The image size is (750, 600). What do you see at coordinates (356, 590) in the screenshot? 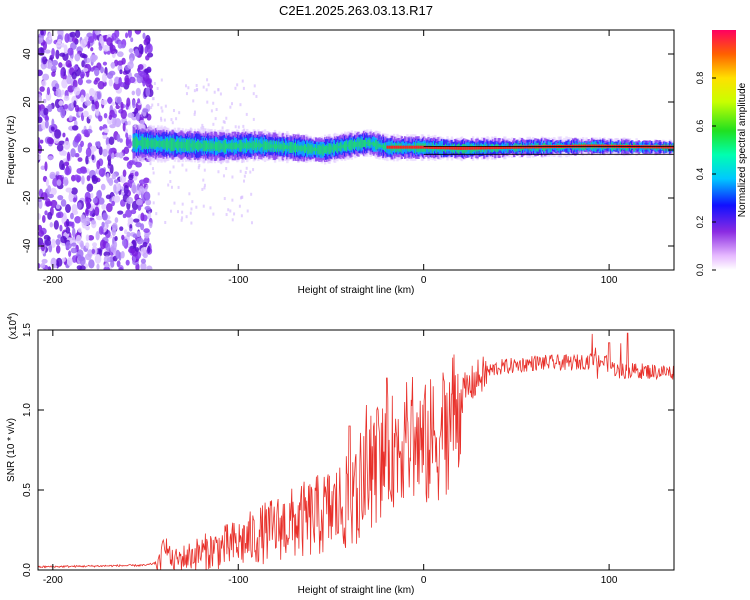
I see `snr-x-label: Height of straight line (km)` at bounding box center [356, 590].